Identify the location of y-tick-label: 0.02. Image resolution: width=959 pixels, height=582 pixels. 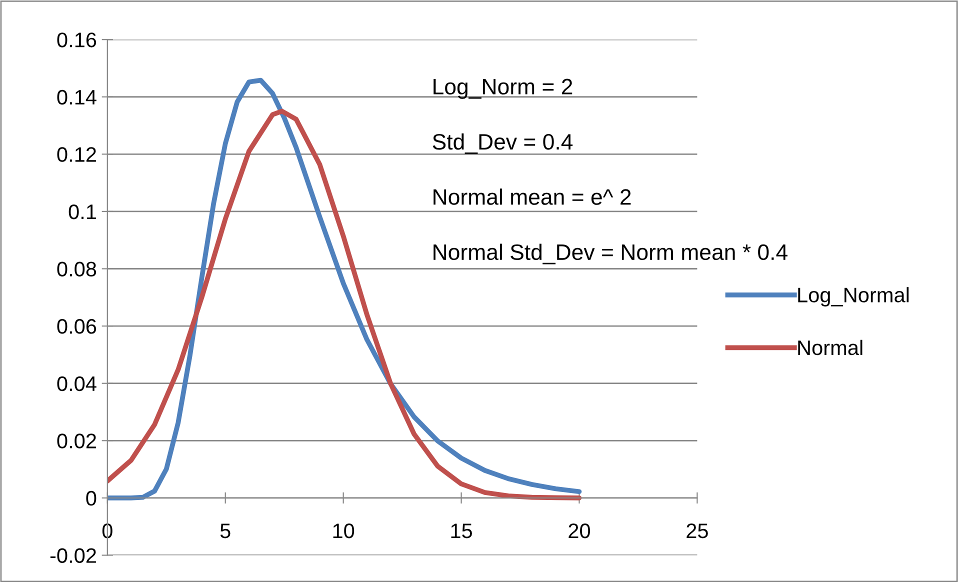
(76, 441).